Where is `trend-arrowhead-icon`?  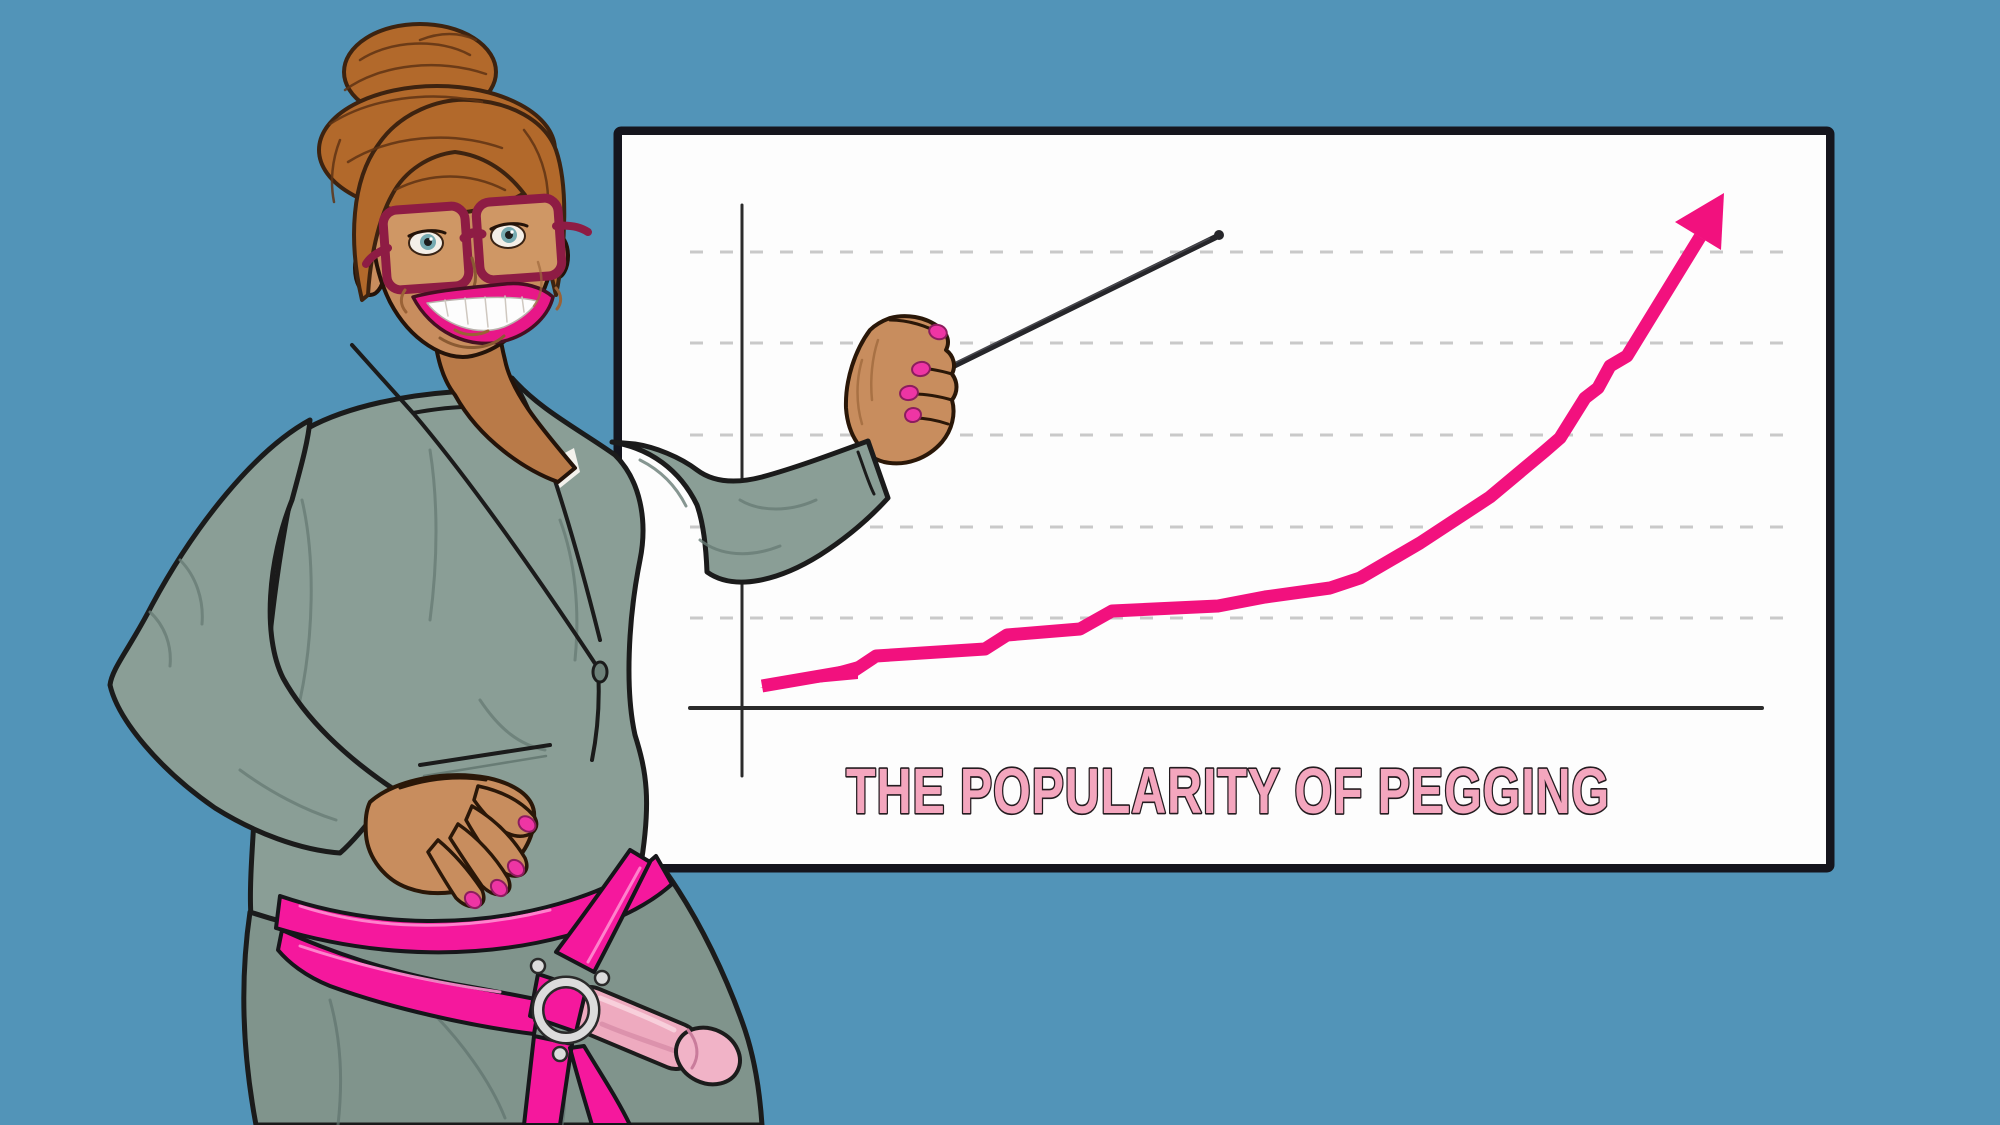
trend-arrowhead-icon is located at coordinates (1699, 221).